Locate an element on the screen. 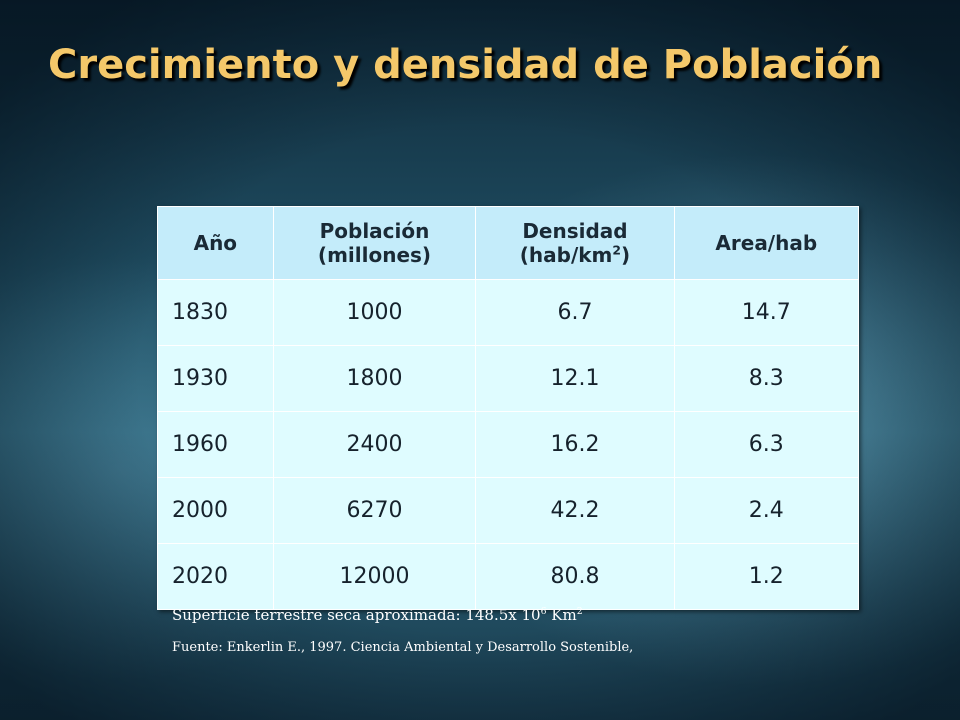 Image resolution: width=960 pixels, height=720 pixels. cell-year: 1960 is located at coordinates (215, 444).